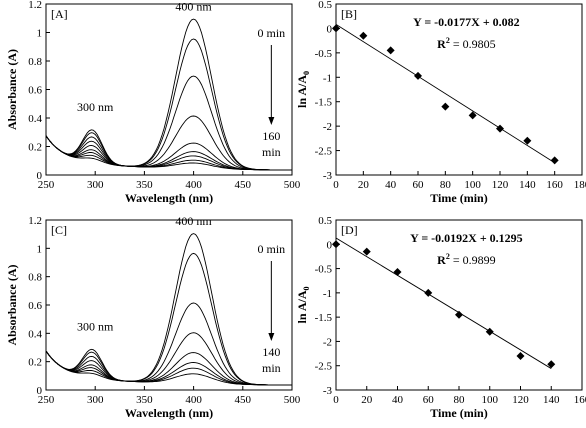  I want to click on x-tick-label: 40, so click(391, 185).